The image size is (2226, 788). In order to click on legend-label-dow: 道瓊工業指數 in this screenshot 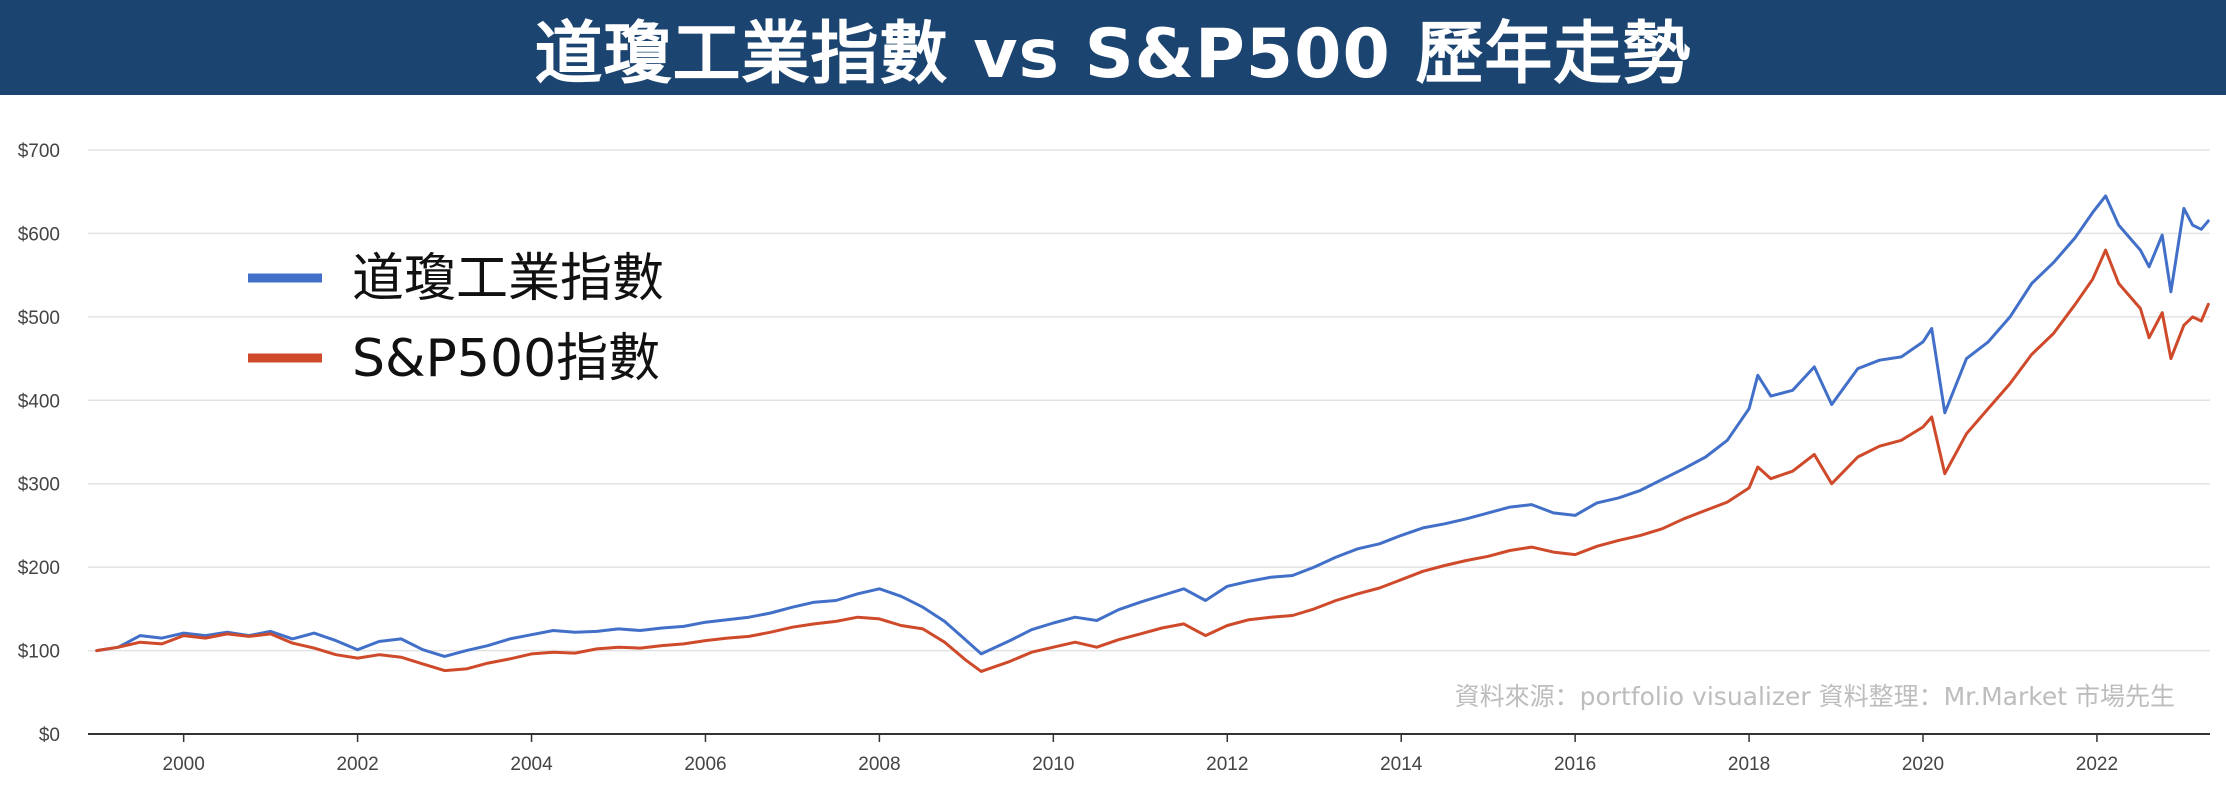, I will do `click(508, 279)`.